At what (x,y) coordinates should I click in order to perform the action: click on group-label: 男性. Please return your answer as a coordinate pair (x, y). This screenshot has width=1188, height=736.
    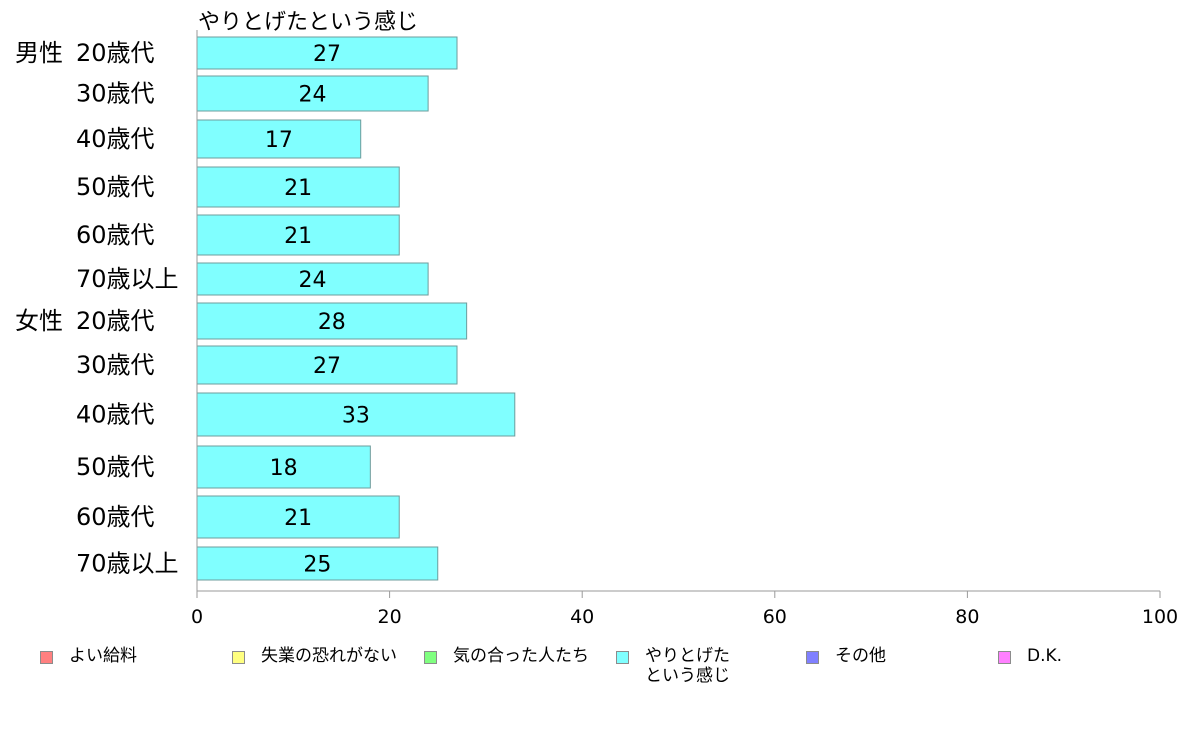
    Looking at the image, I should click on (39, 53).